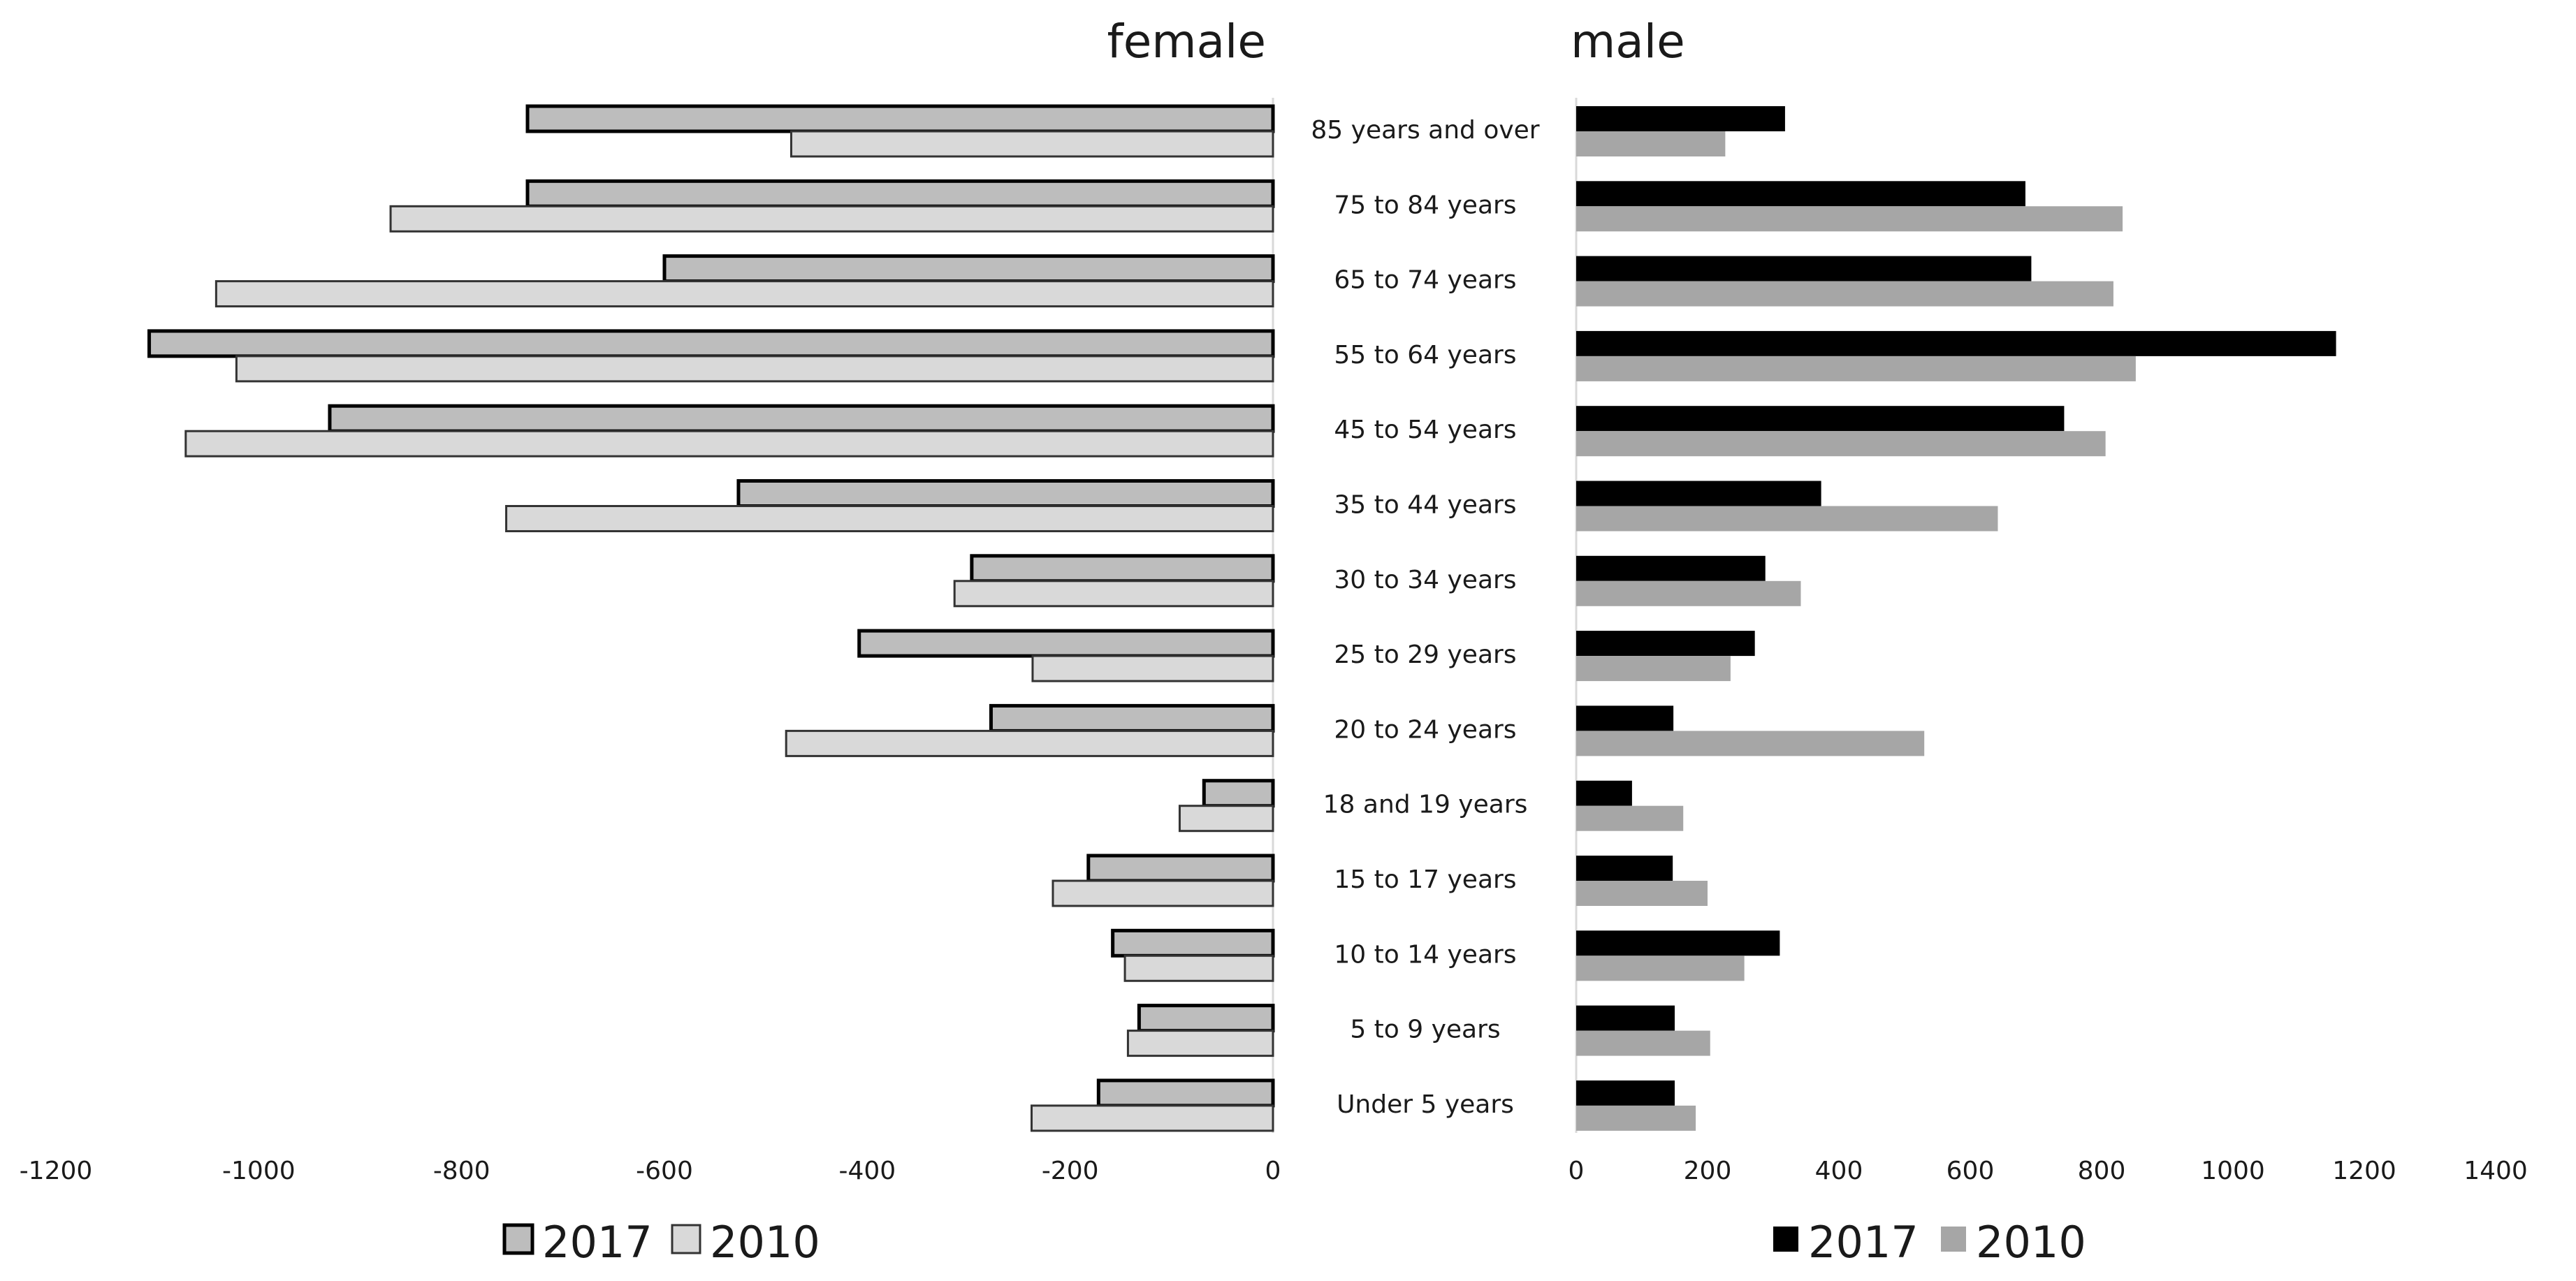 This screenshot has height=1281, width=2576. What do you see at coordinates (1625, 1093) in the screenshot?
I see `male-bar-2017-under-5-years` at bounding box center [1625, 1093].